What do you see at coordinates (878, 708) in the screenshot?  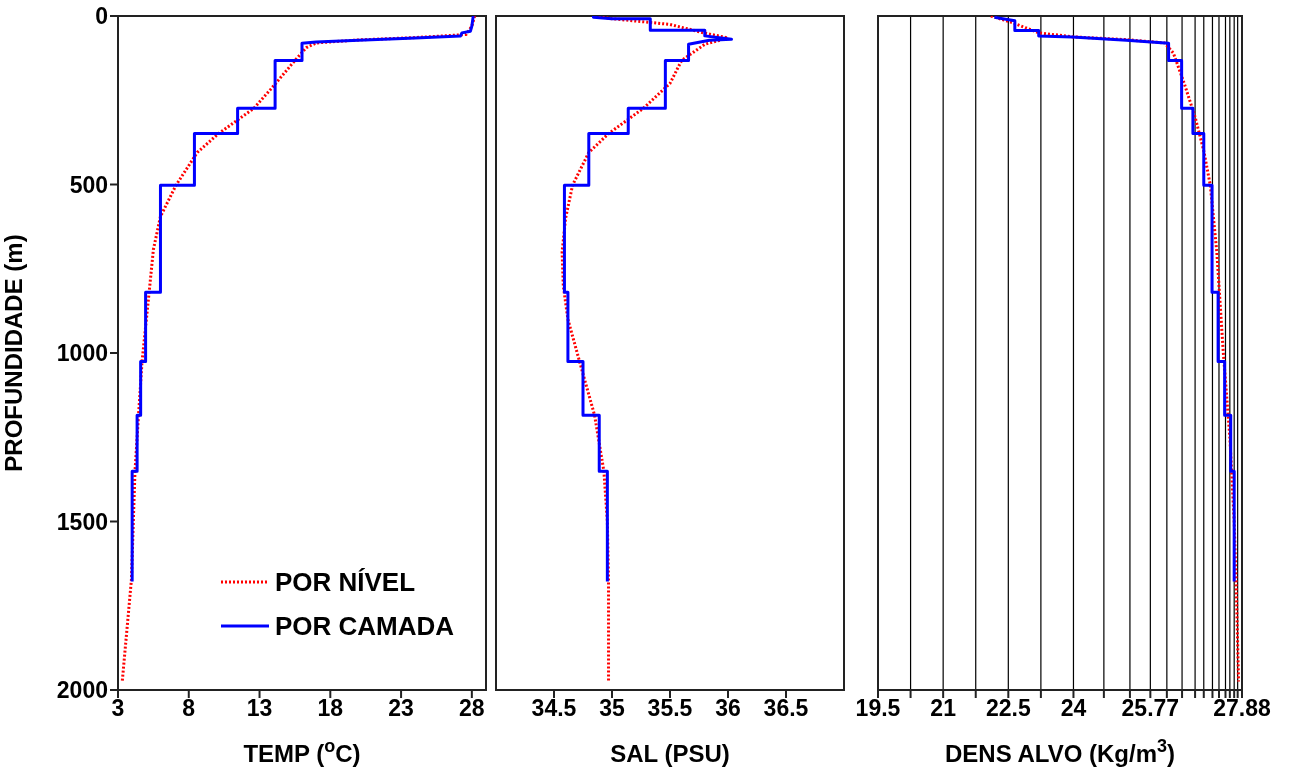 I see `x-tick-label: 19.5` at bounding box center [878, 708].